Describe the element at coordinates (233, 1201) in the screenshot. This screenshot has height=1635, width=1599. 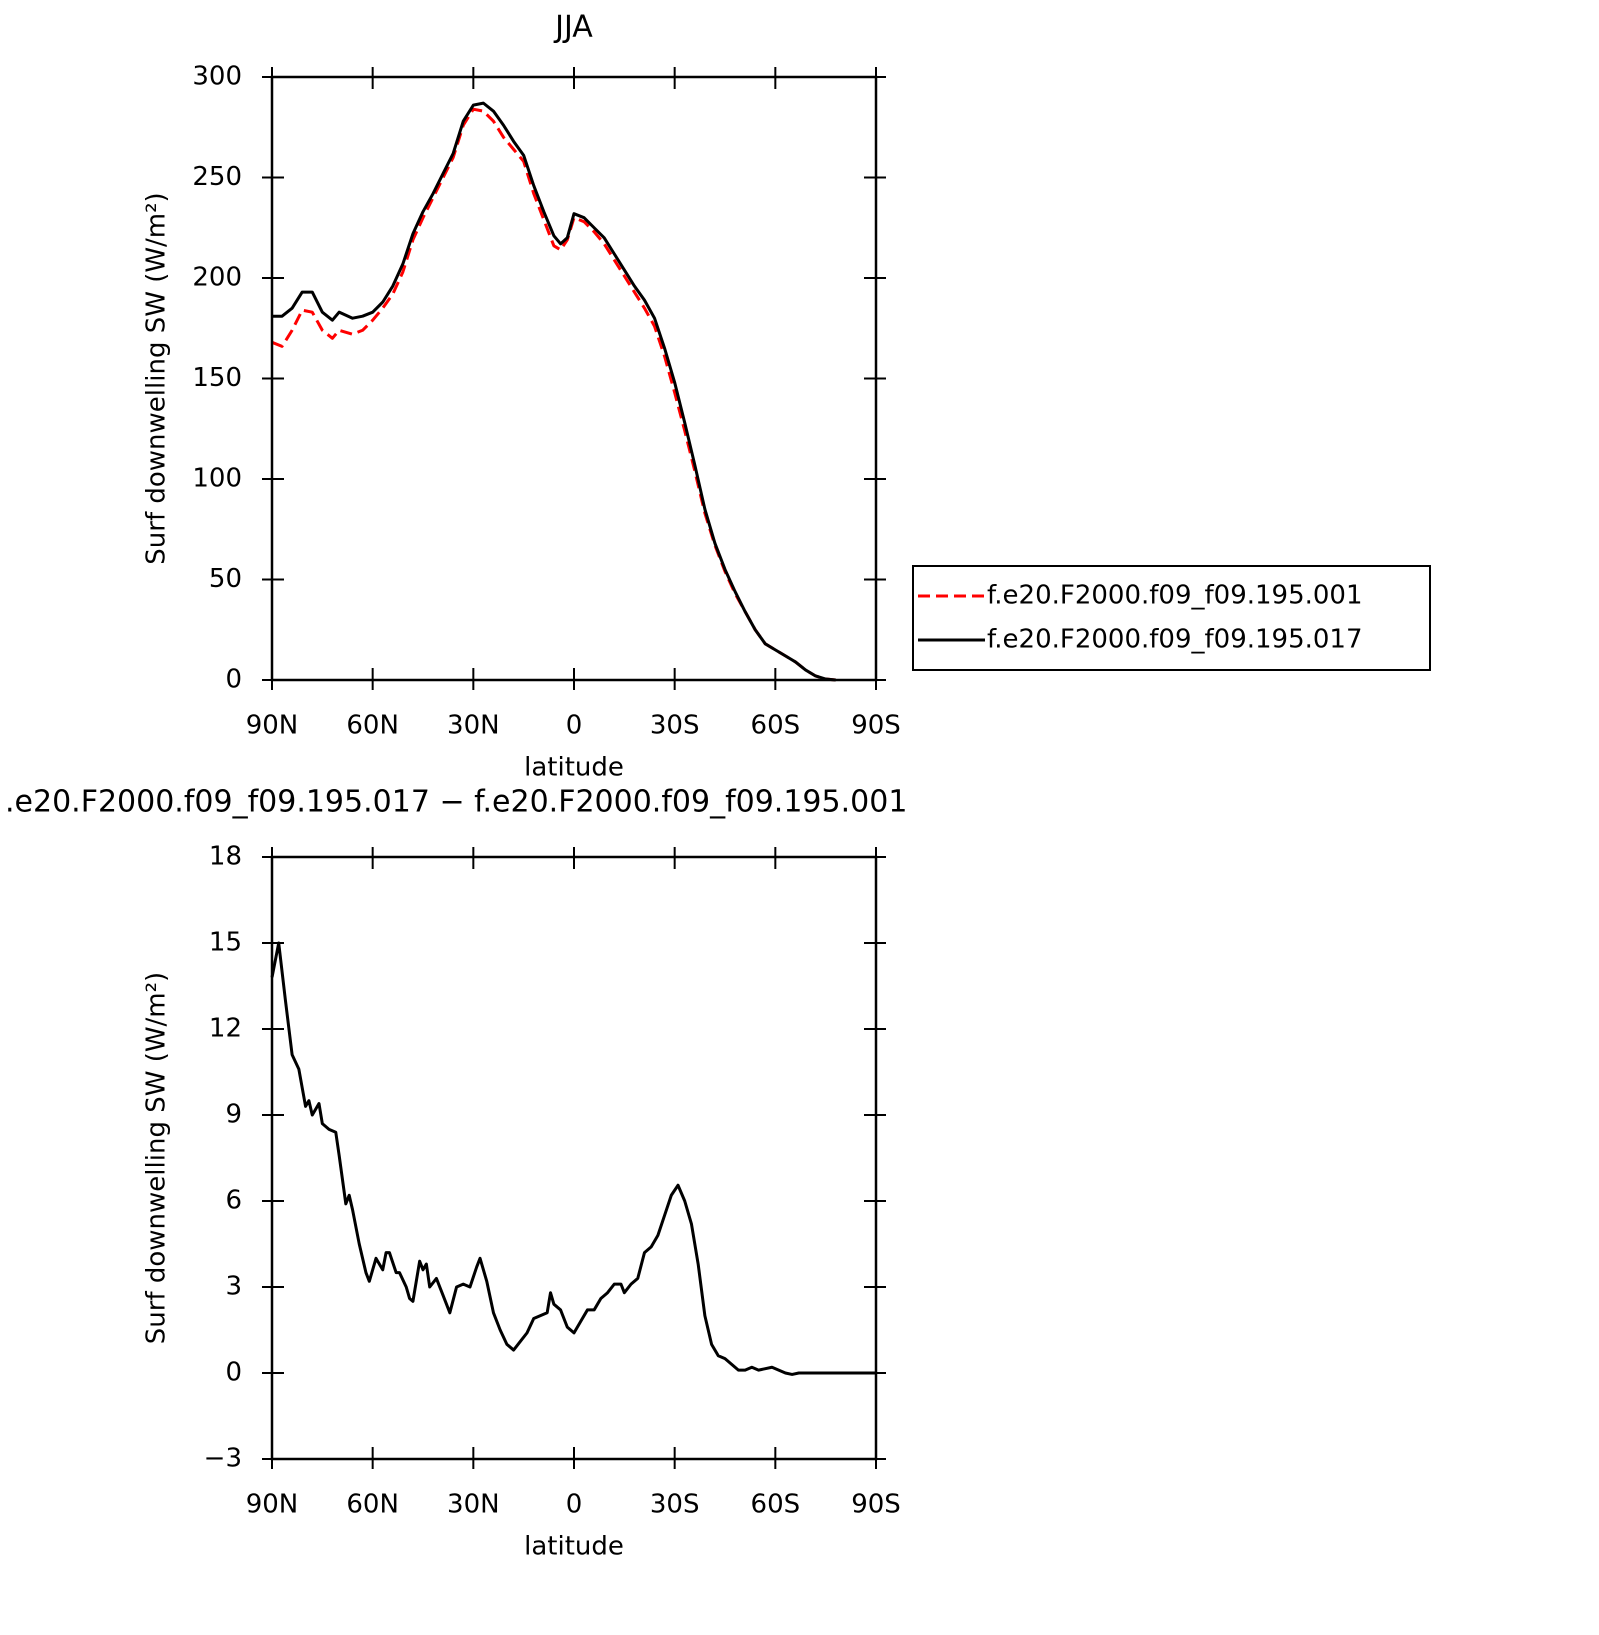
I see `y-tick-label: 6` at that location.